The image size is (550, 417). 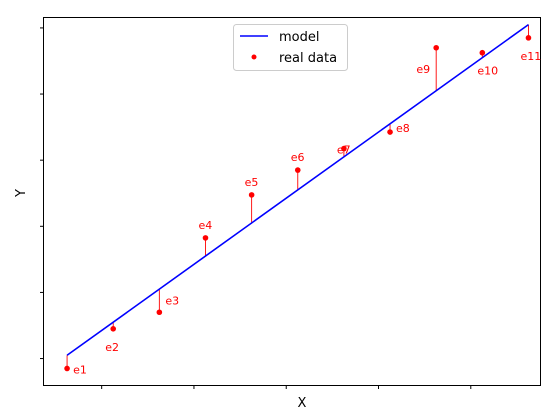 I want to click on y-axis-ticks, so click(x=42, y=193).